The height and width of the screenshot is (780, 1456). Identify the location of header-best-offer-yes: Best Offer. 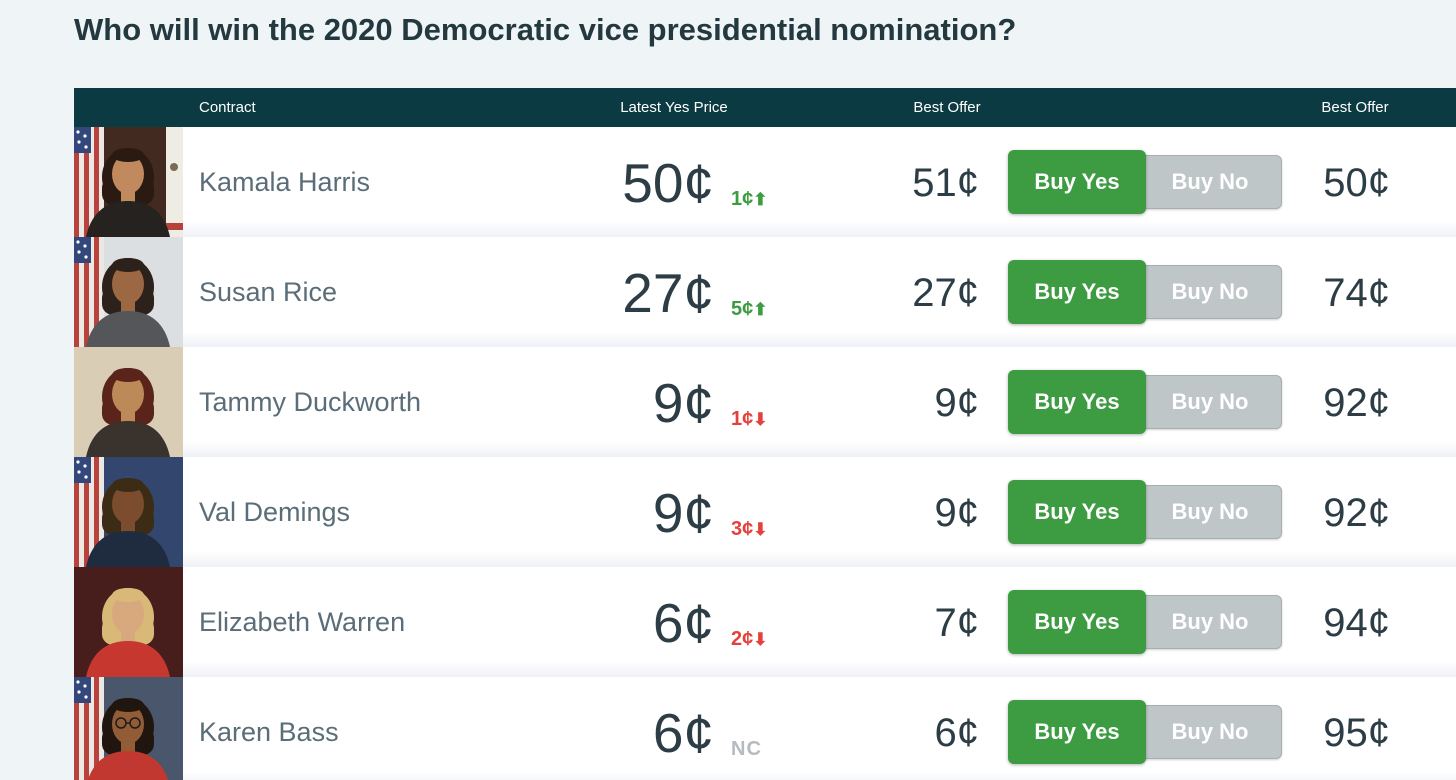
(947, 107).